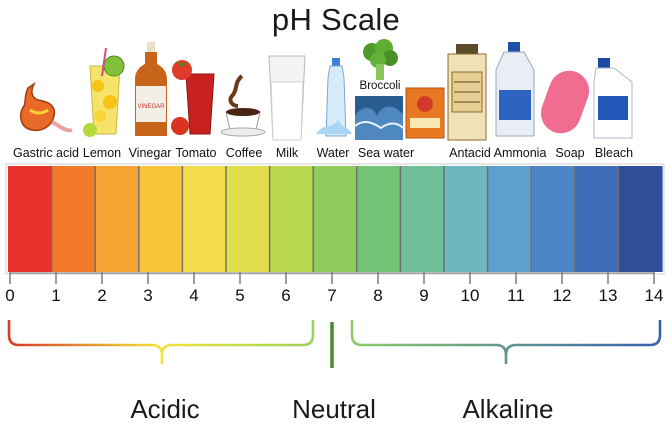 Image resolution: width=672 pixels, height=425 pixels. I want to click on label-lemon: Lemon, so click(102, 153).